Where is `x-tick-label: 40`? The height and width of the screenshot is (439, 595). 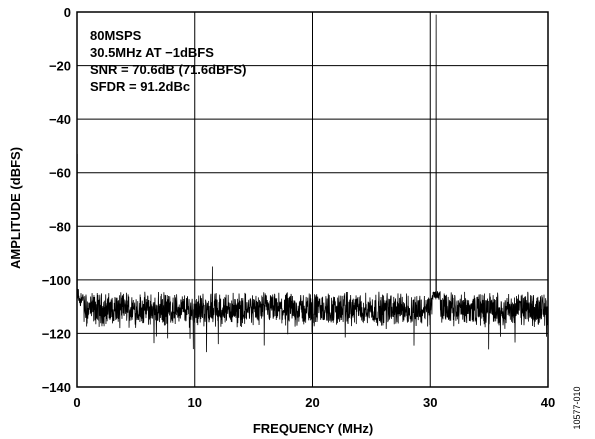 x-tick-label: 40 is located at coordinates (548, 402).